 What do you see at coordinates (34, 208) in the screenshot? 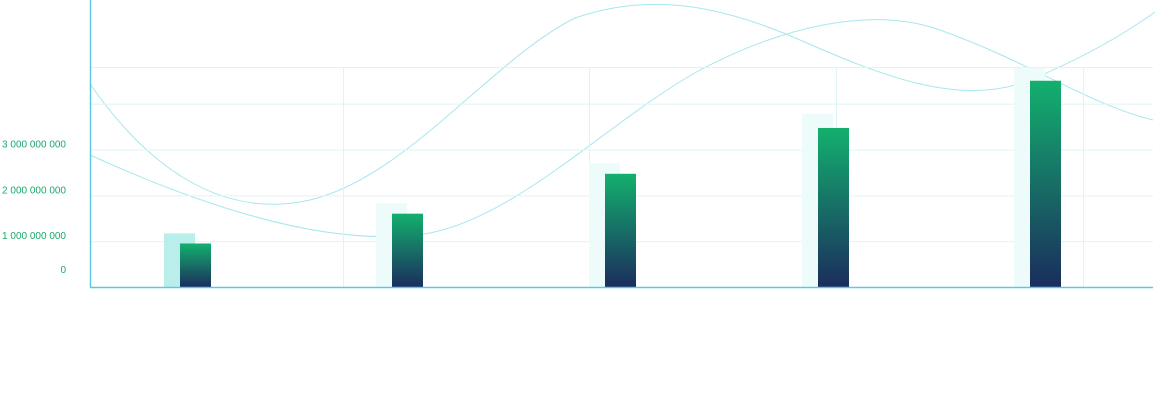
I see `y-tick-labels: 0 1 000 000 000 2 000 000 000 3 000 000 000` at bounding box center [34, 208].